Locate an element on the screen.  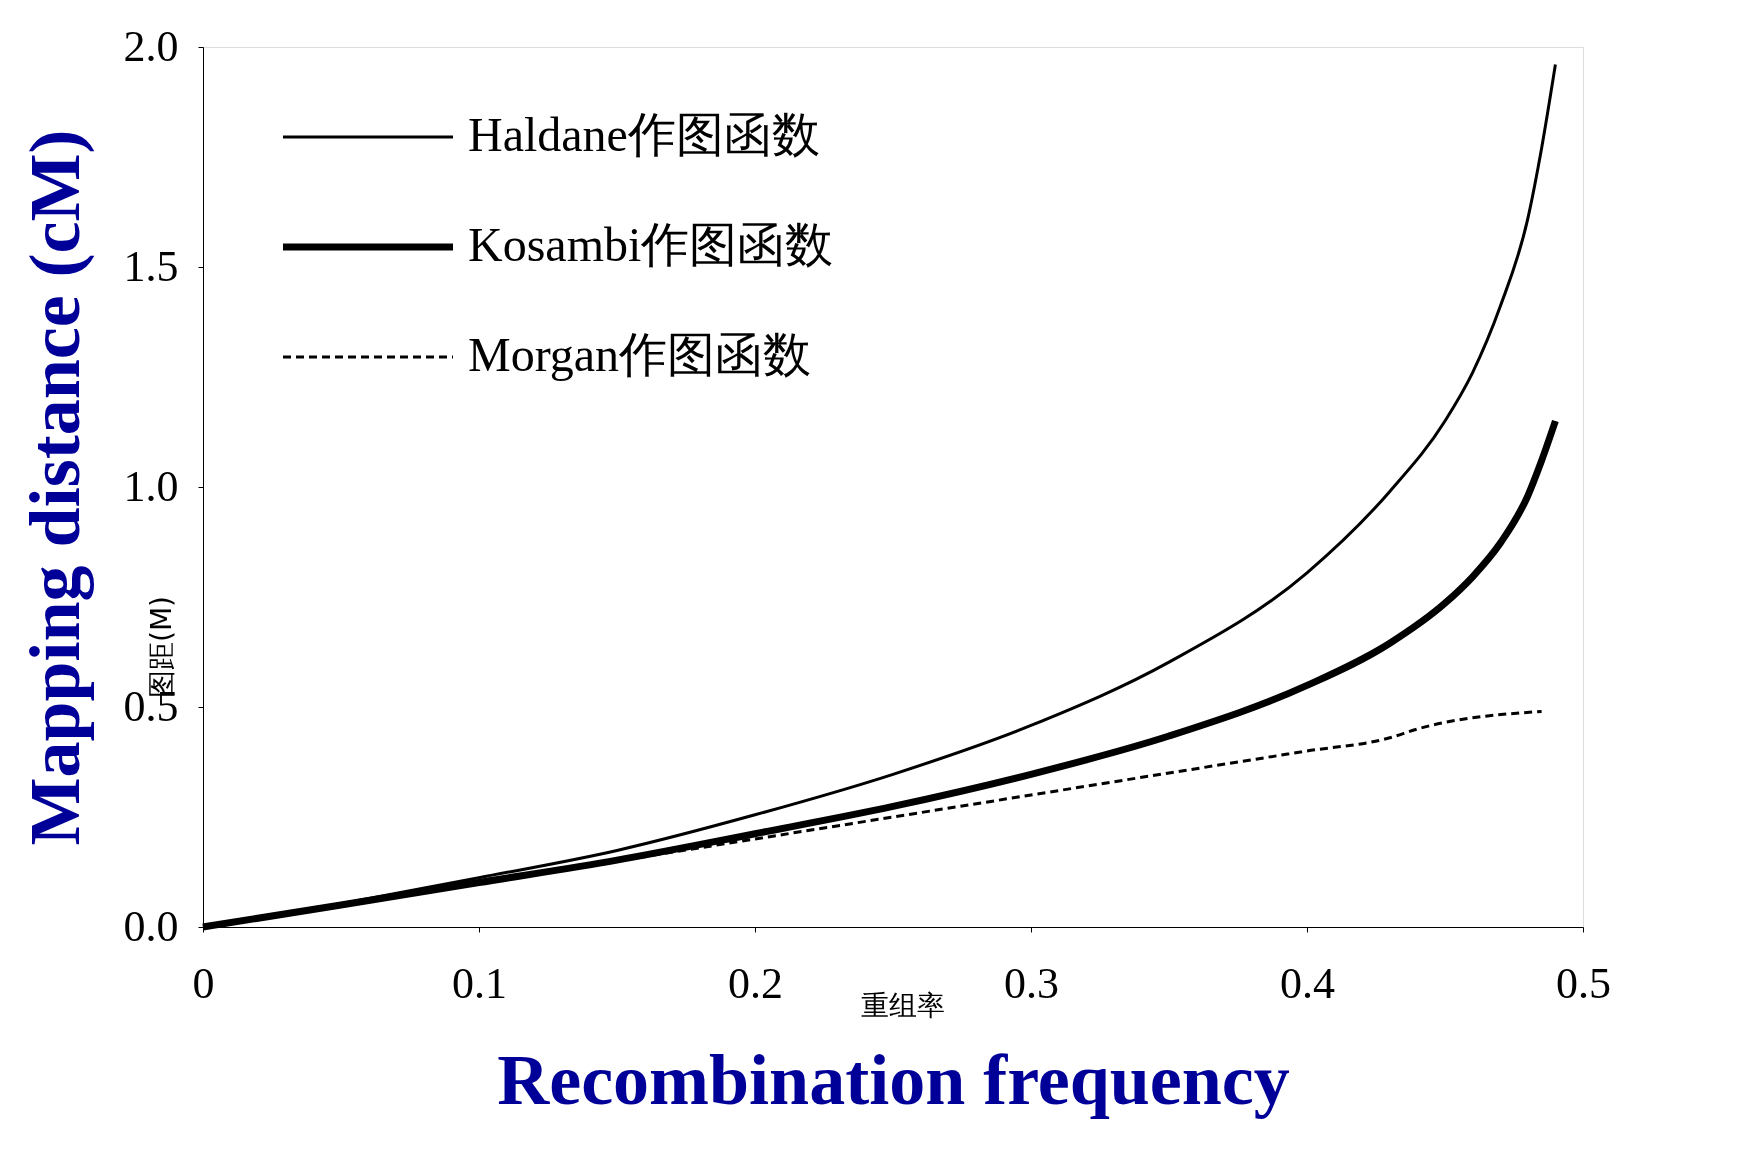
x-tick-label: 0.1 is located at coordinates (479, 983).